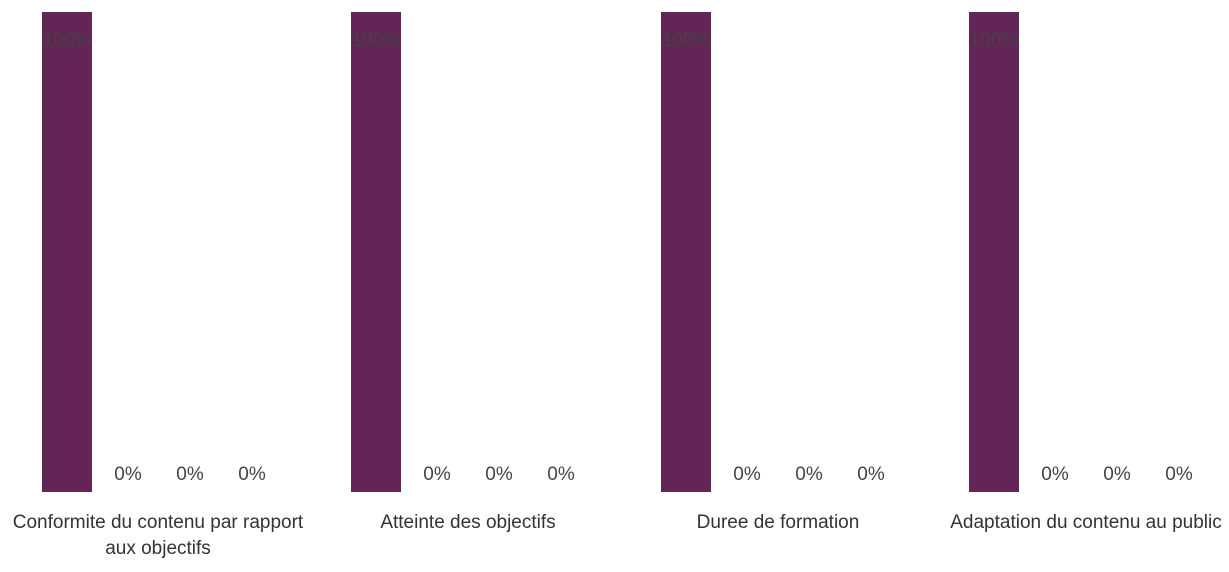 Image resolution: width=1229 pixels, height=572 pixels. I want to click on data-label-2-3: 0%, so click(871, 474).